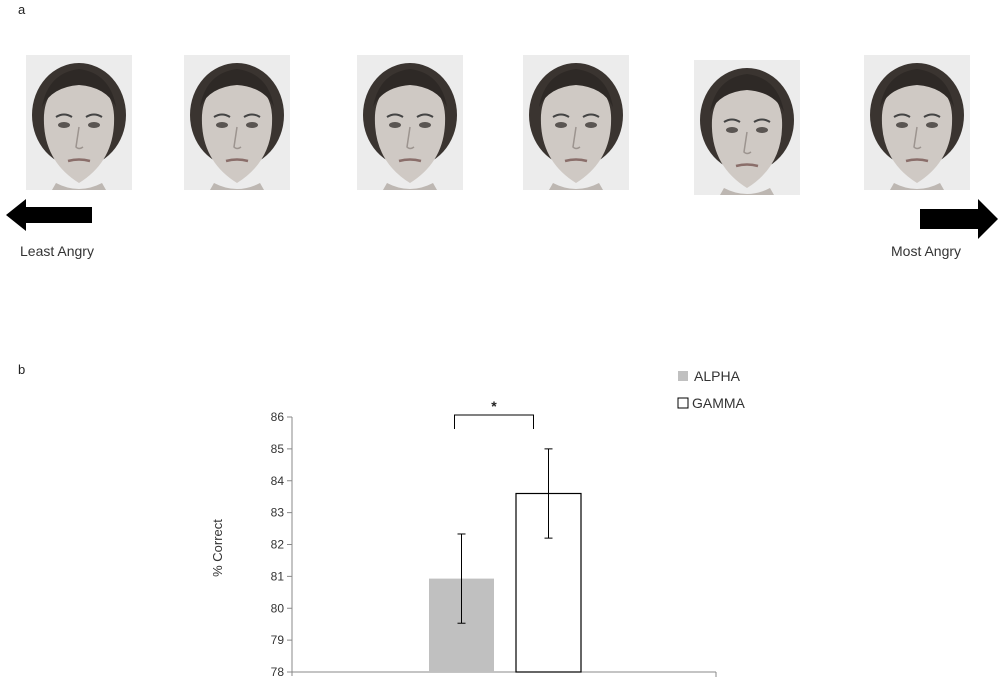 This screenshot has height=677, width=998. What do you see at coordinates (278, 576) in the screenshot?
I see `y-tick-label: 81` at bounding box center [278, 576].